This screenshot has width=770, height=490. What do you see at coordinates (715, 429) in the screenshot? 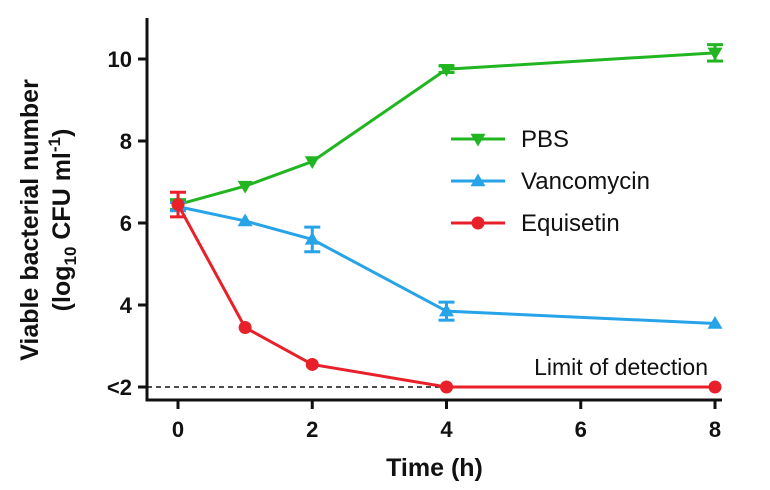
I see `x-tick-label: 8` at bounding box center [715, 429].